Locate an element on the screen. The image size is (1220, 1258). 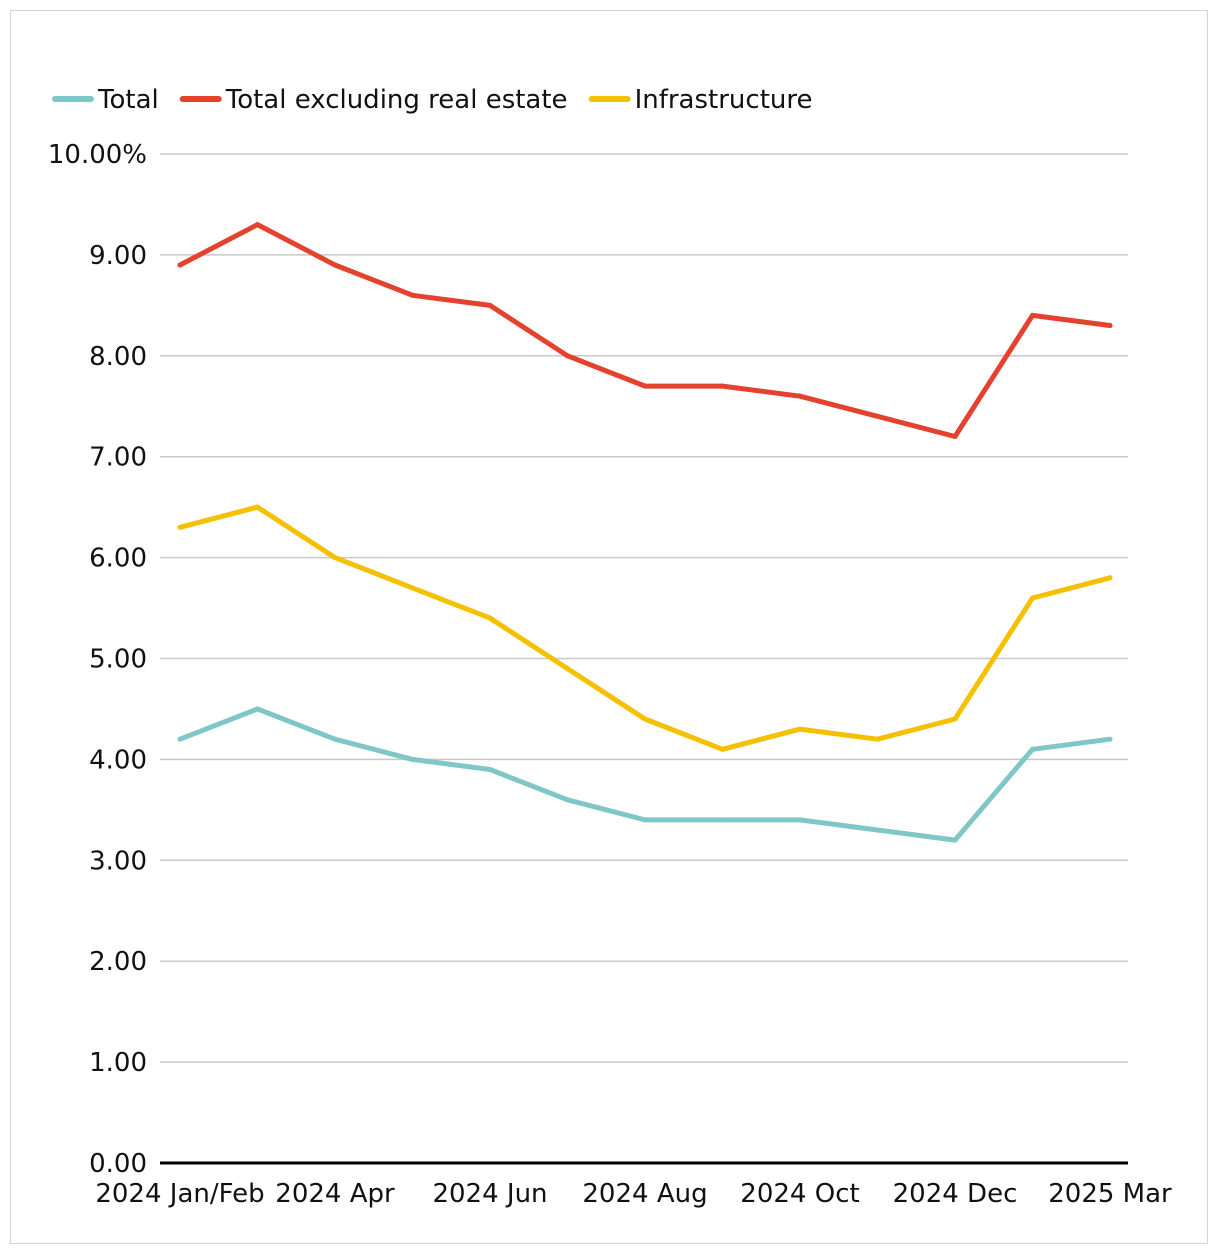
y-tick-label: 1.00 is located at coordinates (118, 1063).